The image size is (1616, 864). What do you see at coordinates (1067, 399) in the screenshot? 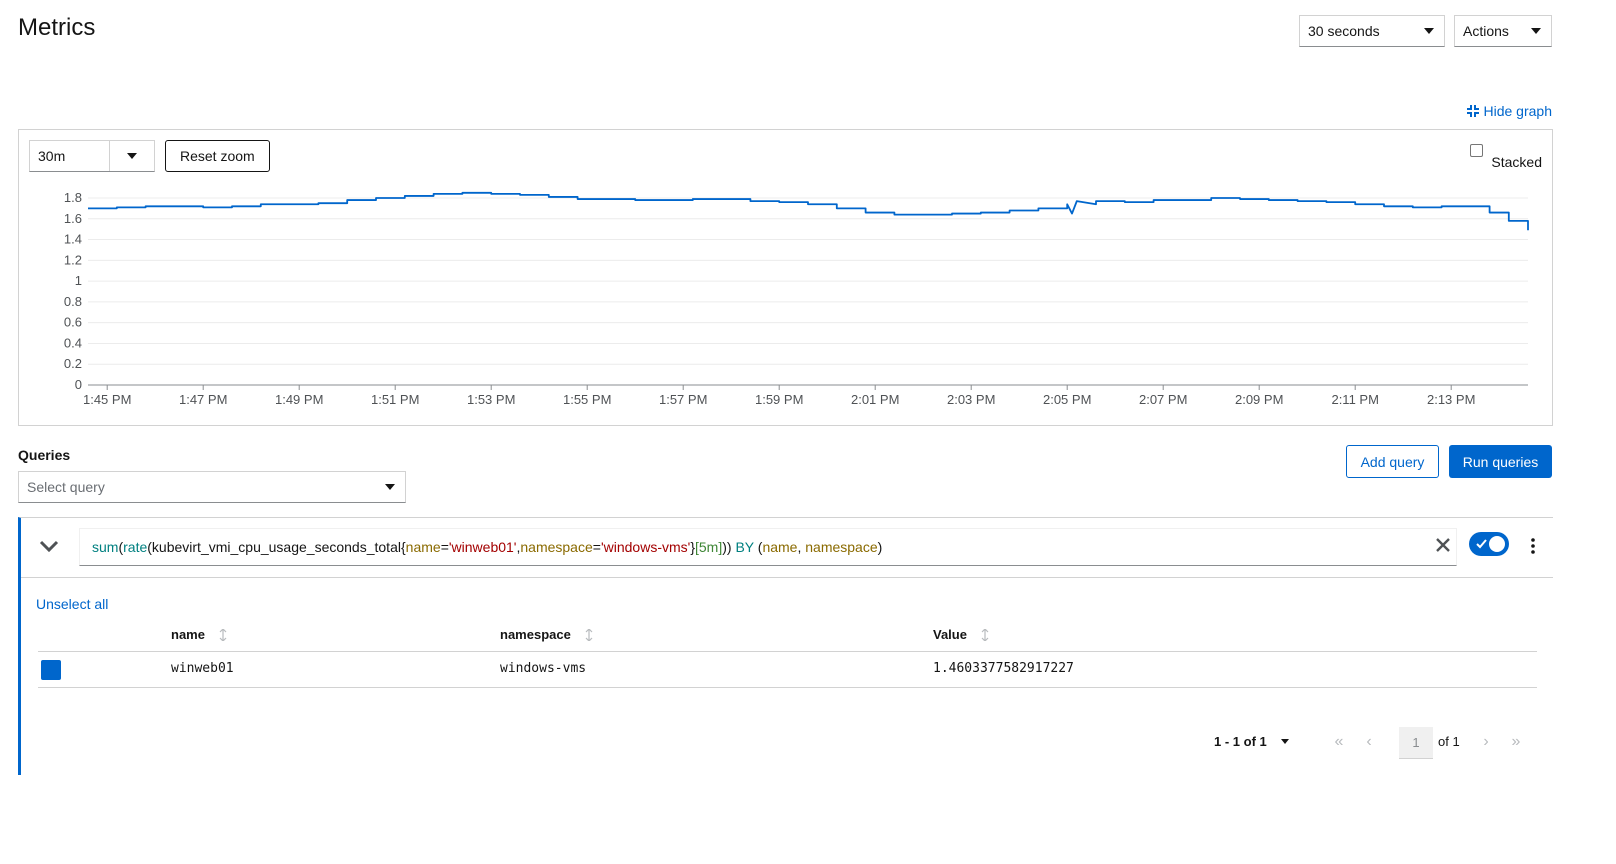
I see `x-tick-label: 2:05 PM` at bounding box center [1067, 399].